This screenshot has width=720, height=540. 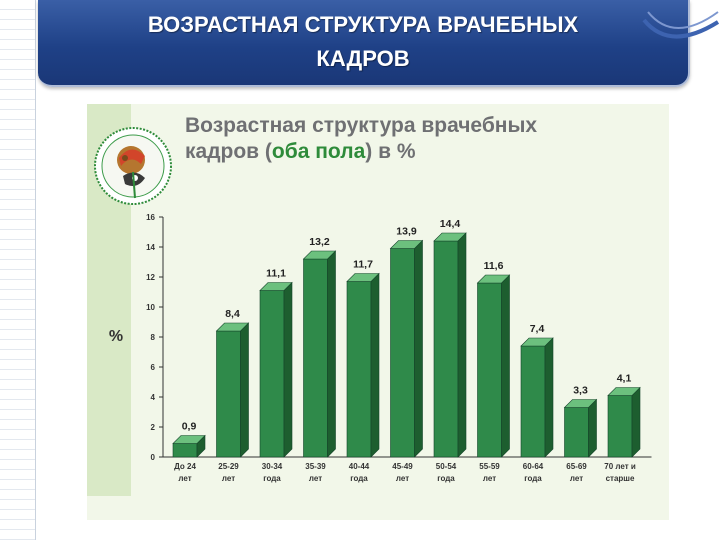 I want to click on y-tick-label: 6, so click(x=153, y=367).